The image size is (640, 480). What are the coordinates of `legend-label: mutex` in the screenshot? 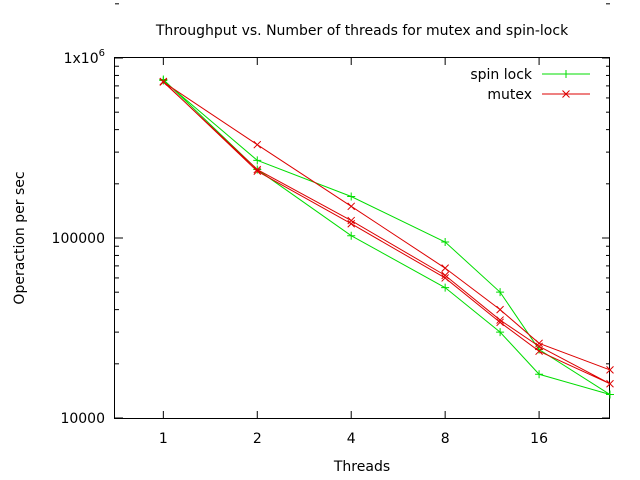 It's located at (509, 95).